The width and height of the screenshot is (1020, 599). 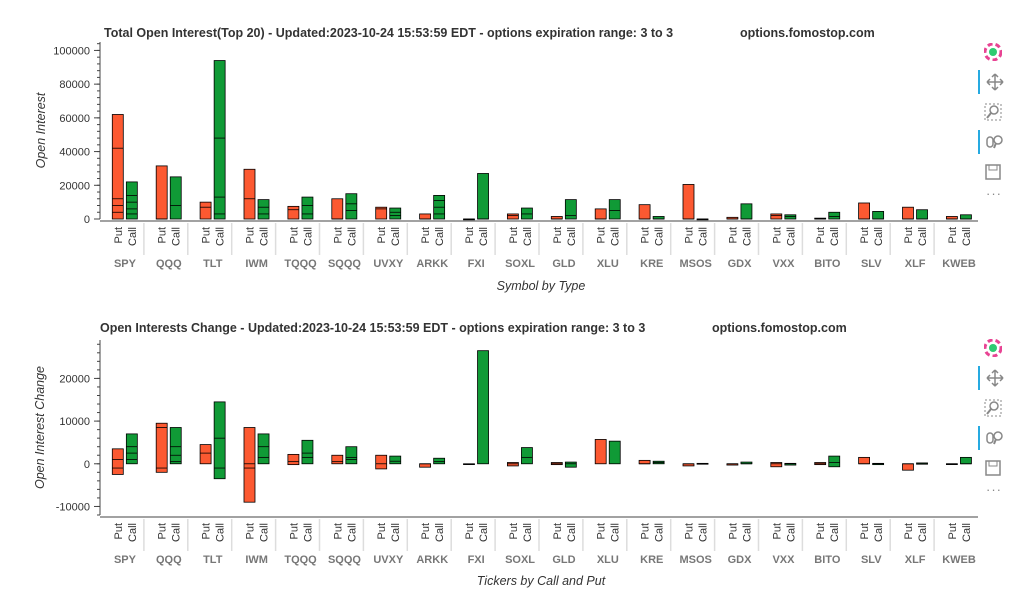 I want to click on chart2-x-category-label: TQQQ, so click(x=300, y=560).